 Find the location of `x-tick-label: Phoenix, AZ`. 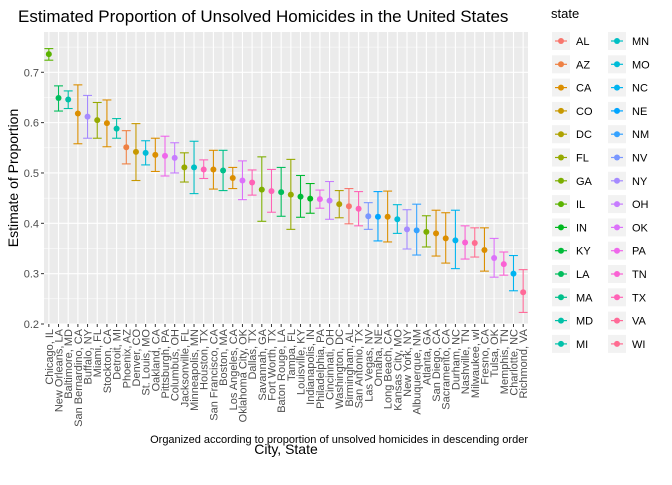

x-tick-label: Phoenix, AZ is located at coordinates (127, 359).